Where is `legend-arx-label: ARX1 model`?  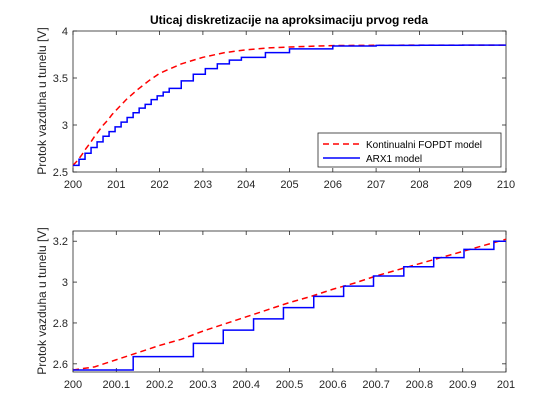 legend-arx-label: ARX1 model is located at coordinates (394, 159).